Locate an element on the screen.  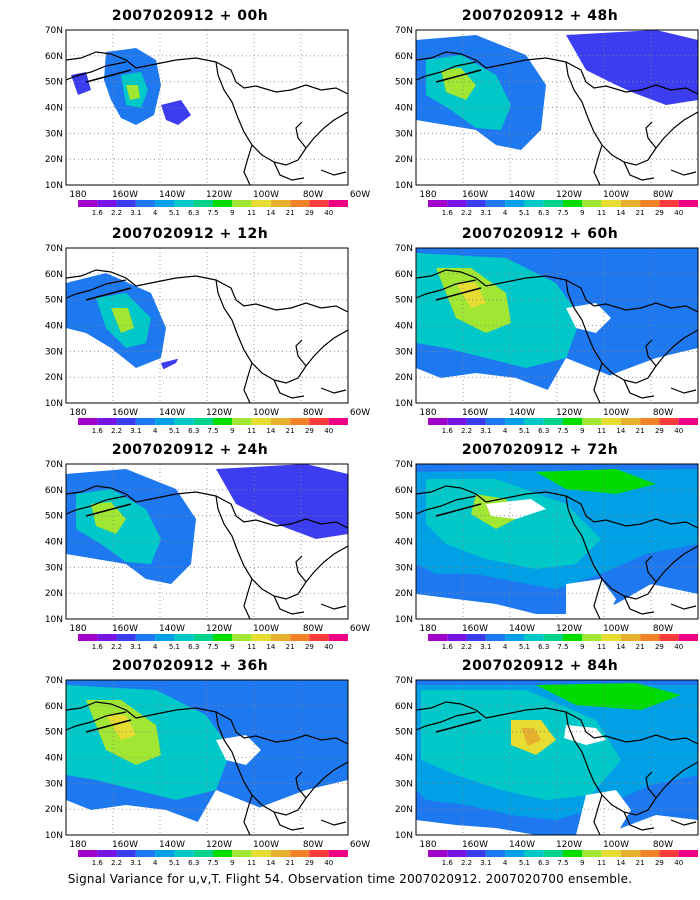
colorbar-label: 29 is located at coordinates (659, 863).